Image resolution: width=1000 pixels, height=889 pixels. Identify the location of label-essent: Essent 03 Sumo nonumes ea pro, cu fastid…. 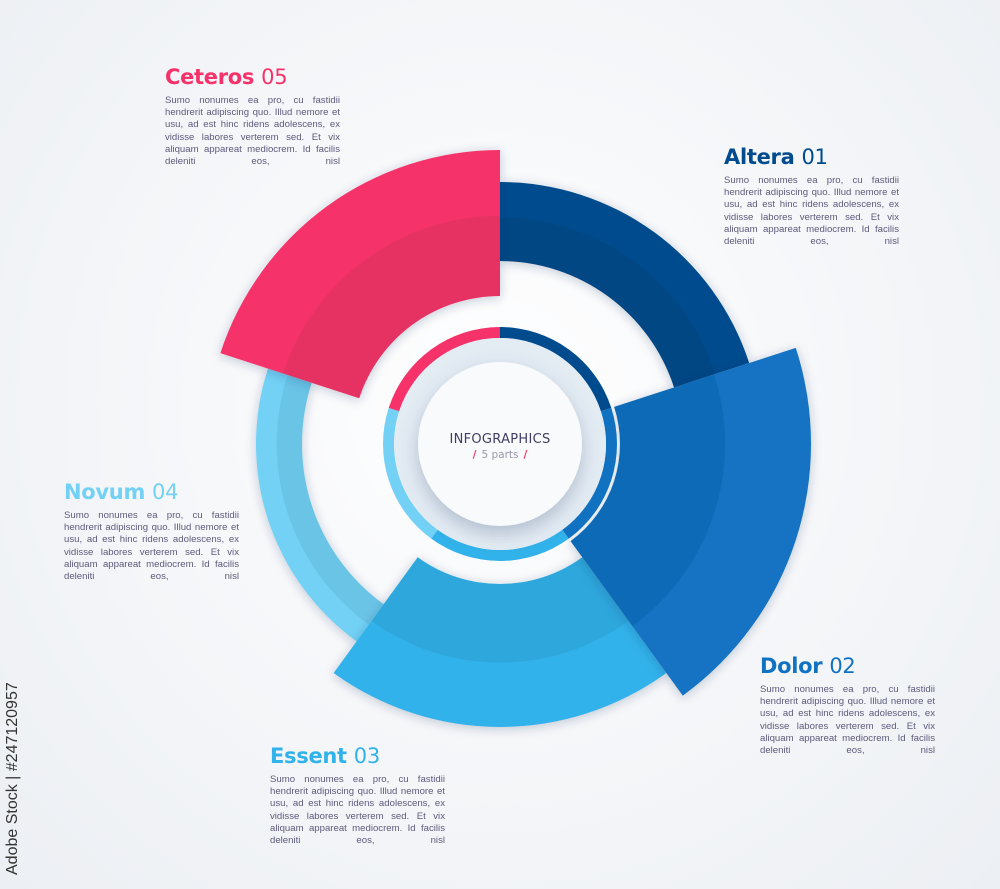
(357, 795).